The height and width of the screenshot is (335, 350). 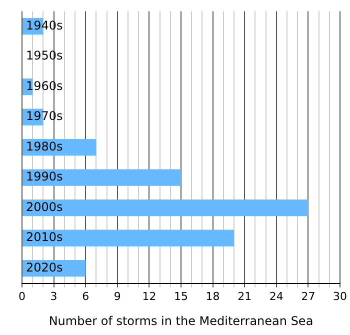 I want to click on y-tick-label: 1990s, so click(x=44, y=177).